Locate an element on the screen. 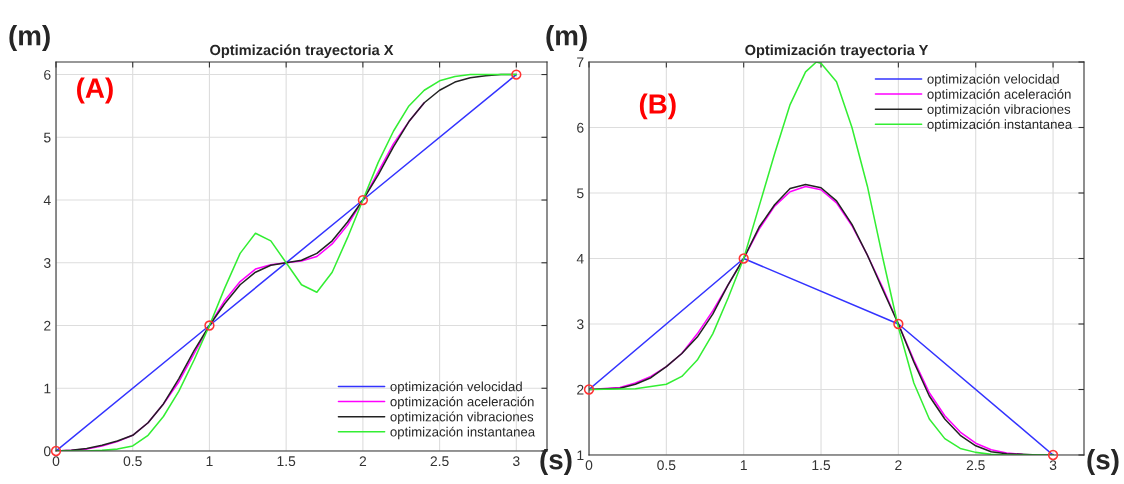 The height and width of the screenshot is (484, 1124). text: (s) is located at coordinates (1103, 462).